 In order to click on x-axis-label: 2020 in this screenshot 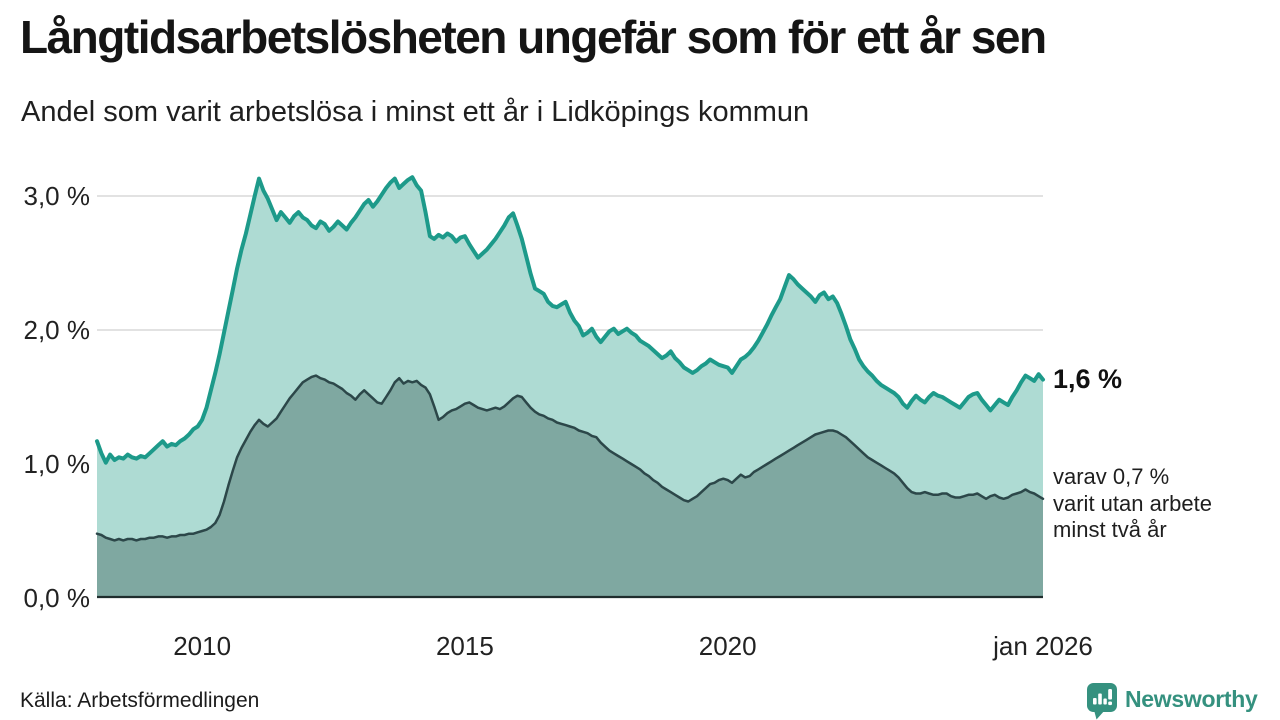, I will do `click(727, 646)`.